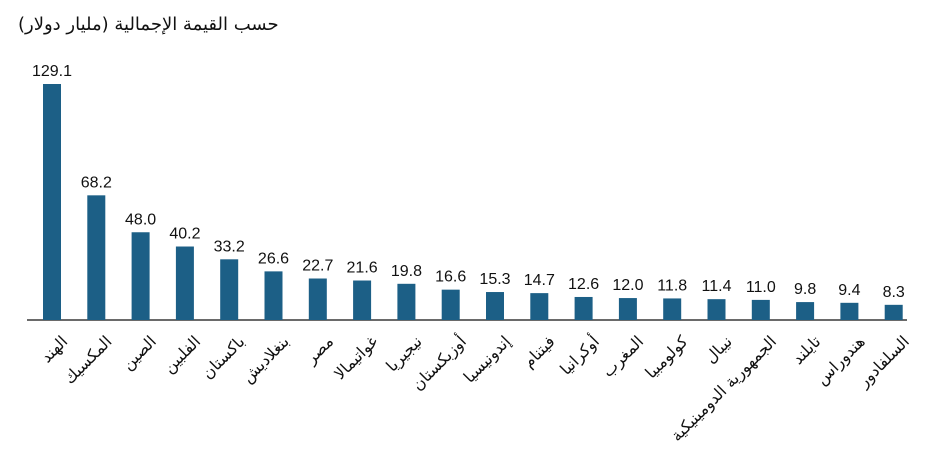  What do you see at coordinates (717, 286) in the screenshot?
I see `data-label: 11.4` at bounding box center [717, 286].